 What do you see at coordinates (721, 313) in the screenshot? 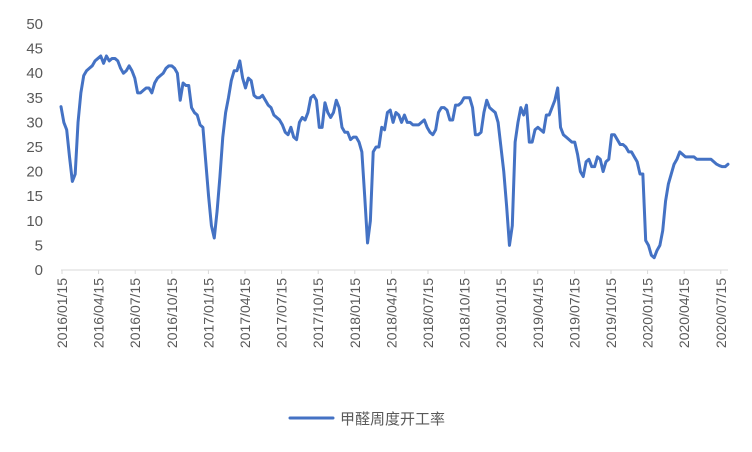
I see `x-tick-label: 2020/07/15` at bounding box center [721, 313].